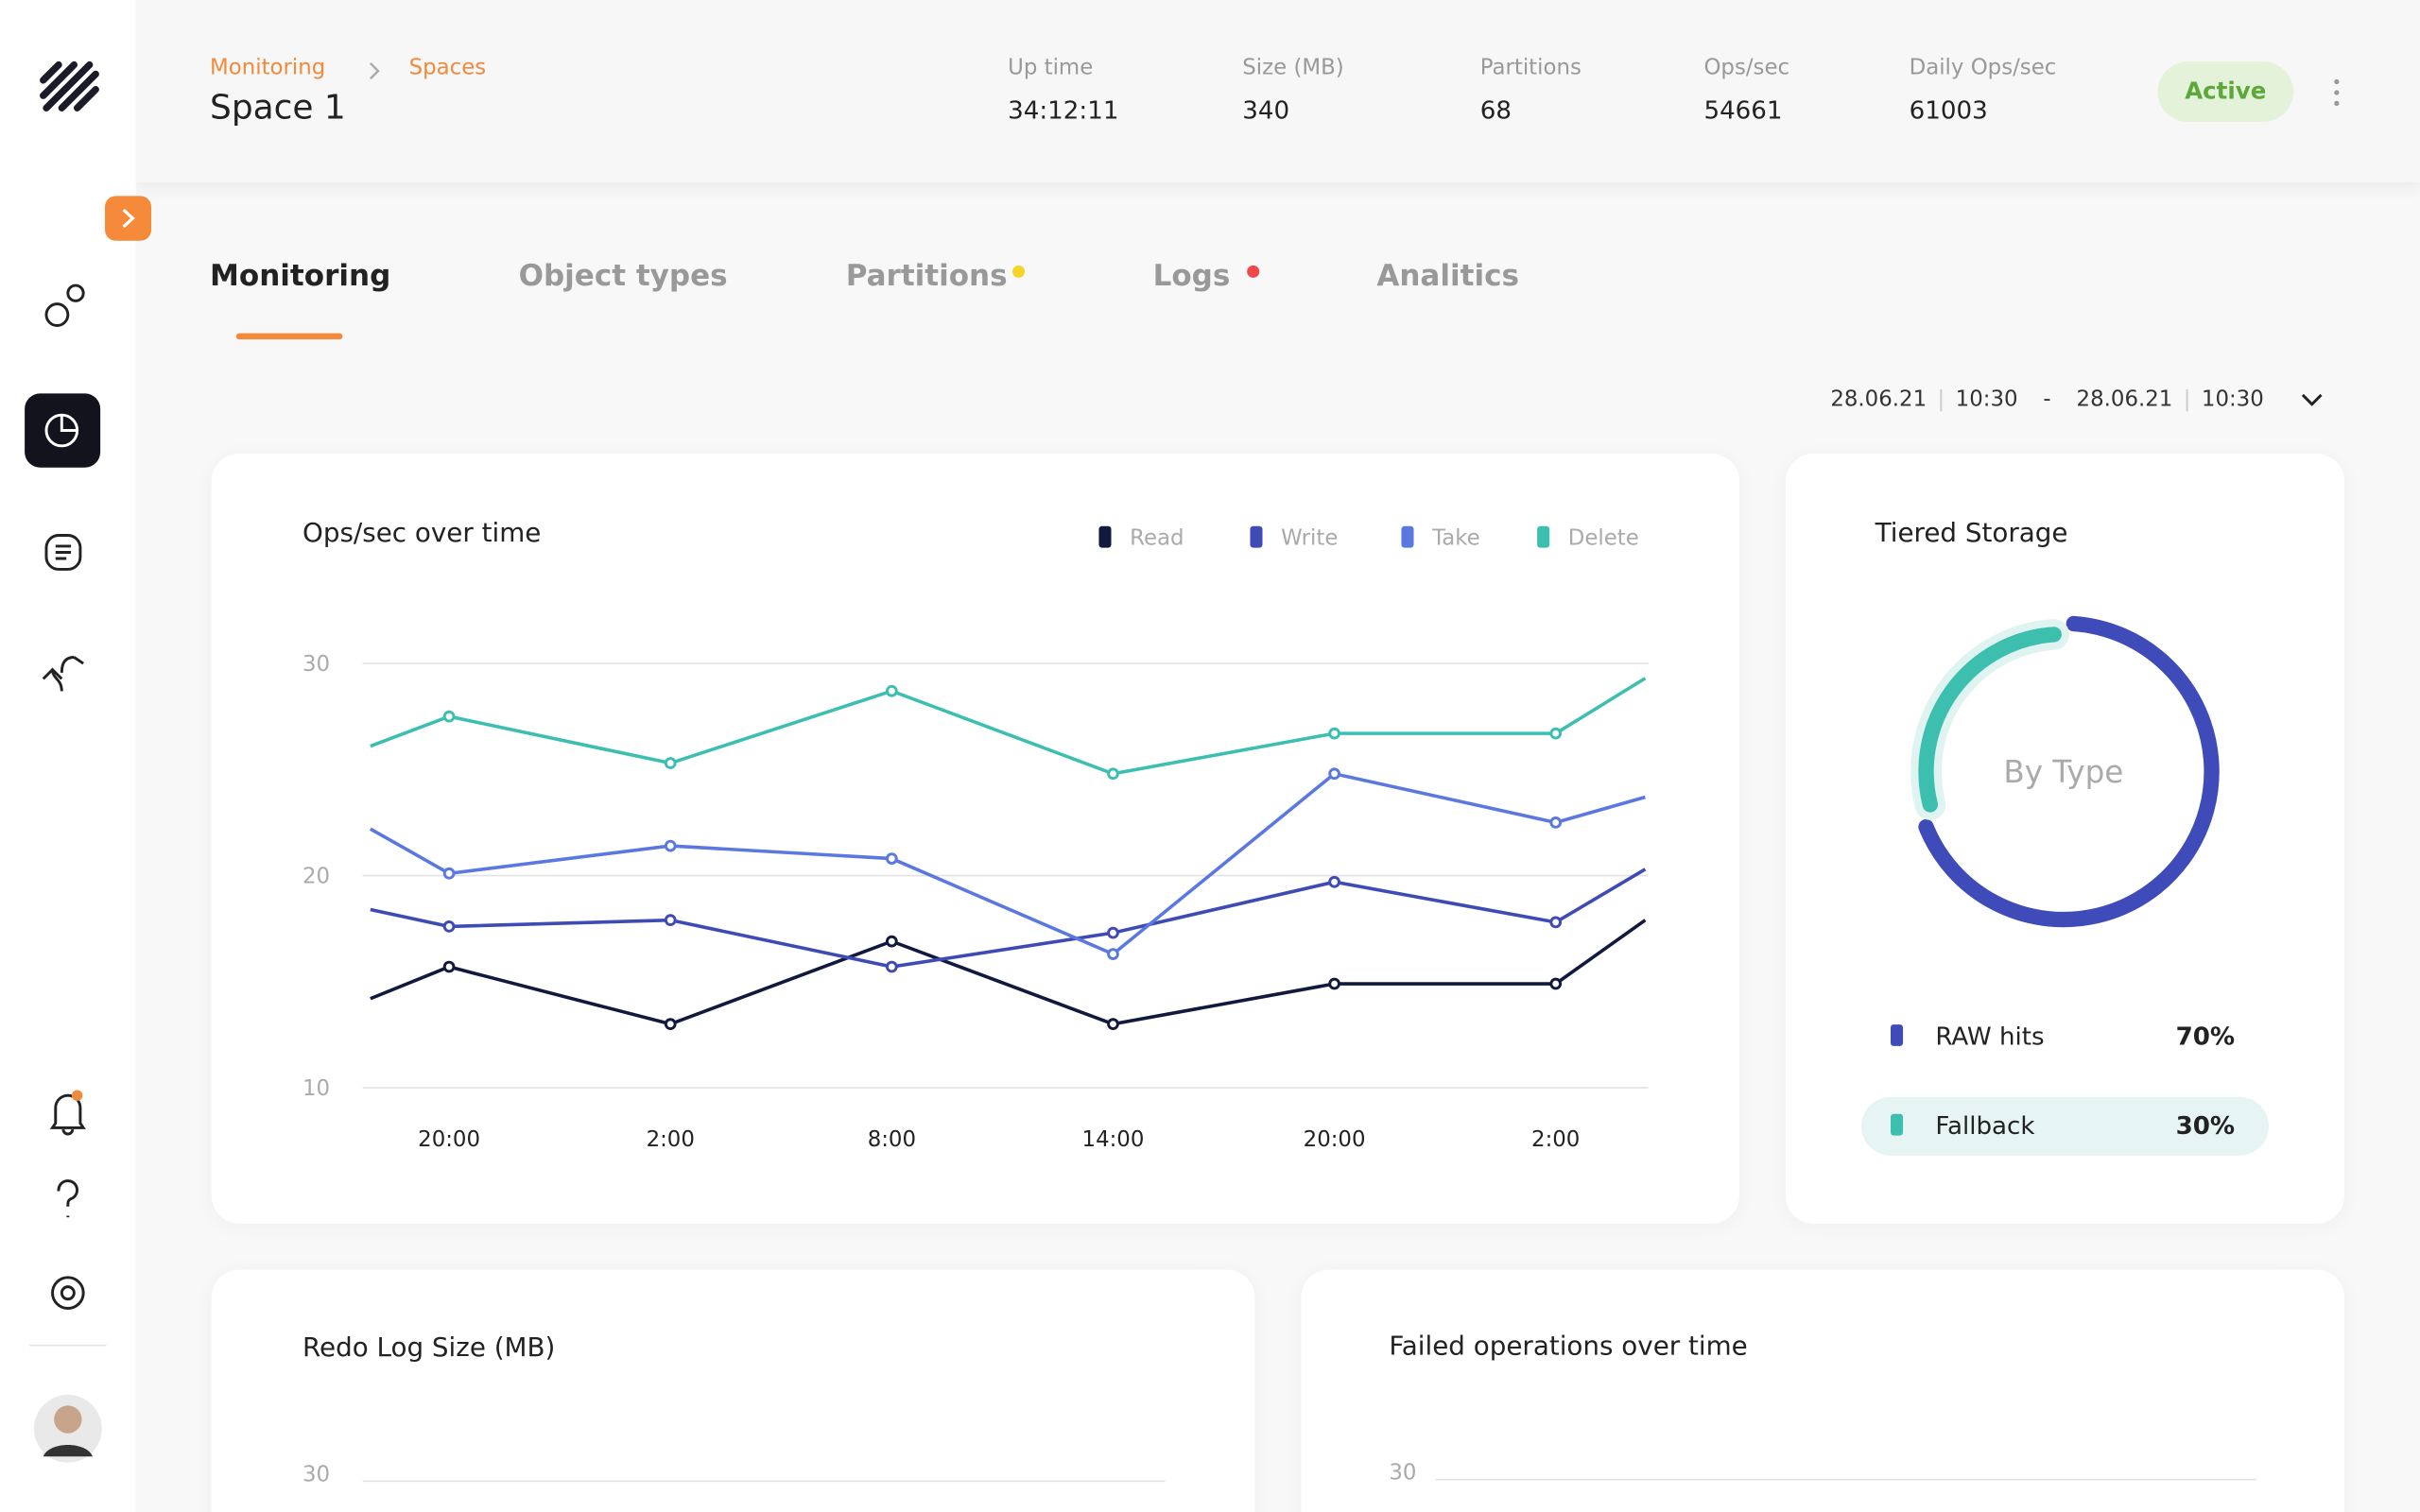 Image resolution: width=2420 pixels, height=1512 pixels. I want to click on legend-label: Read, so click(1157, 537).